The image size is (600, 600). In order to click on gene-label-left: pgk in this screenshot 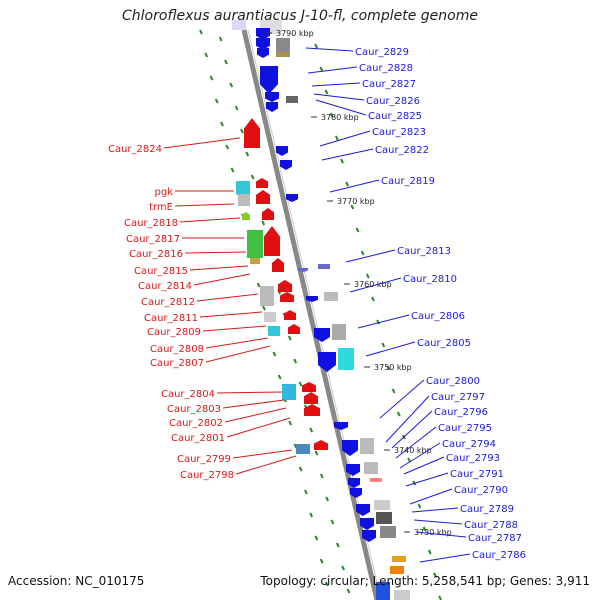, I will do `click(164, 192)`.